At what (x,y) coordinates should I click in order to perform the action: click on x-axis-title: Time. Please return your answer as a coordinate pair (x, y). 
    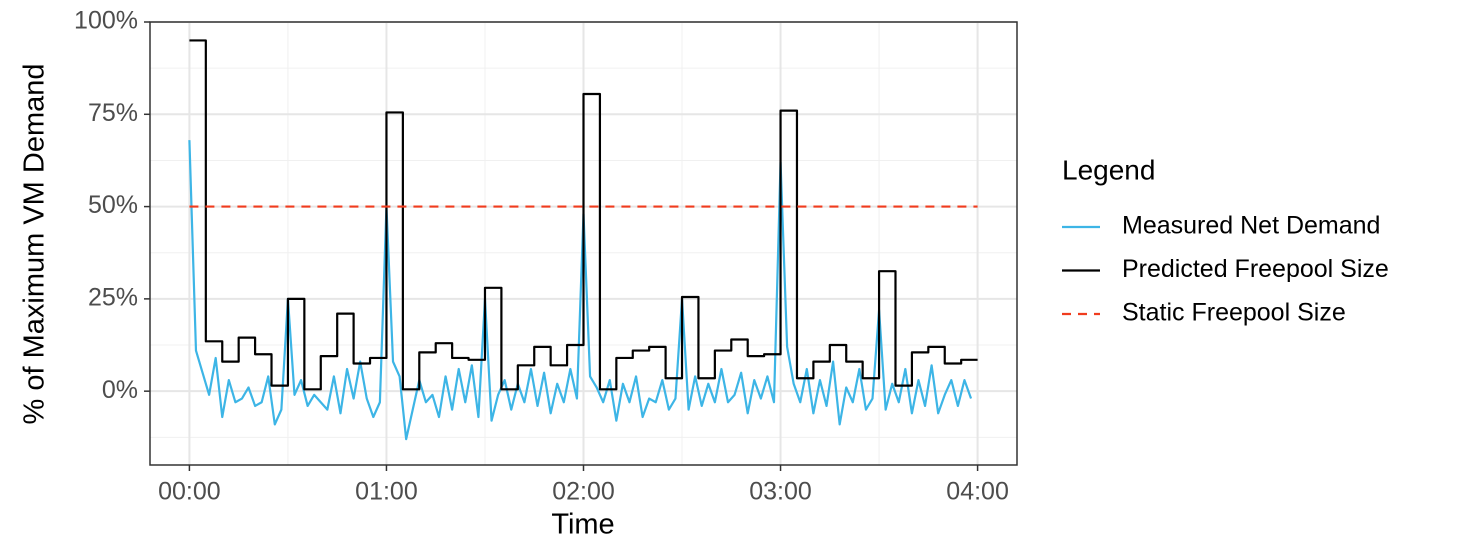
    Looking at the image, I should click on (582, 525).